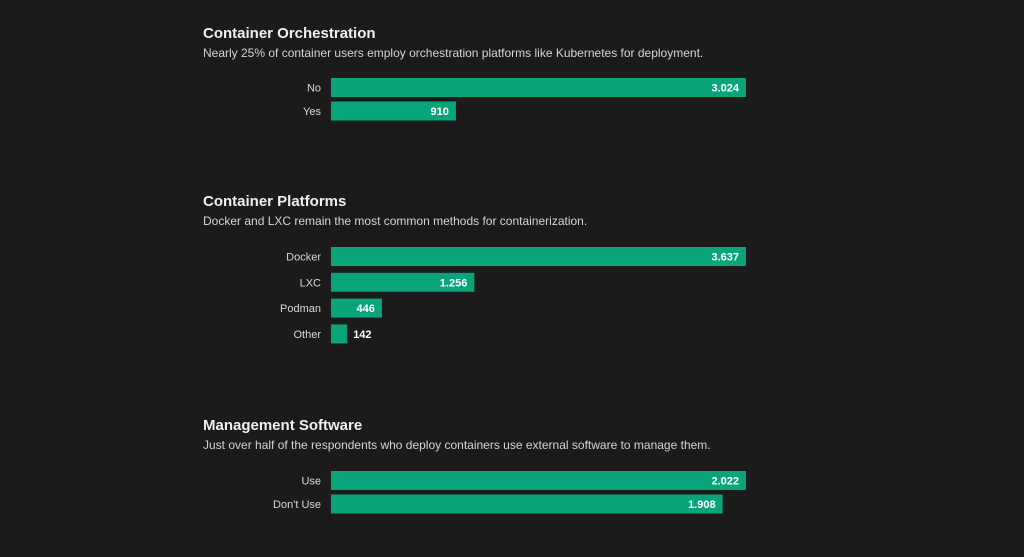 This screenshot has width=1024, height=557. I want to click on value-label: 1.908, so click(702, 505).